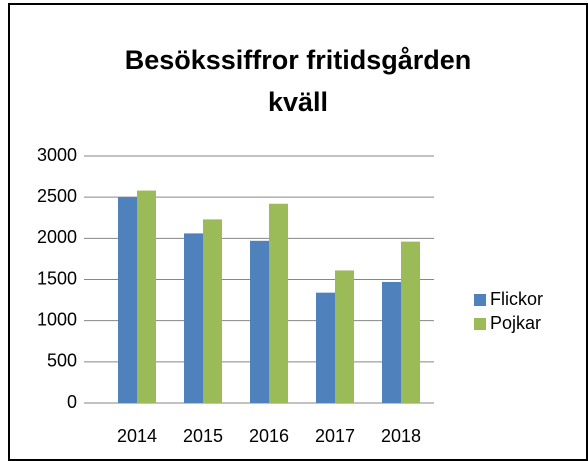 The image size is (588, 461). I want to click on y-tick-label: 1500, so click(57, 278).